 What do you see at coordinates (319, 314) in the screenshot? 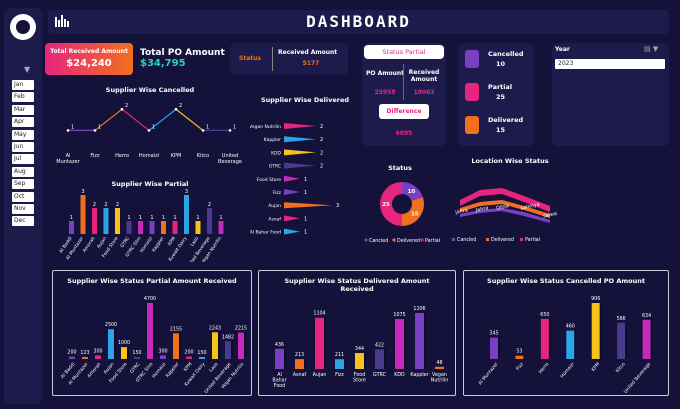
I see `amount-data-label: 1104` at bounding box center [319, 314].